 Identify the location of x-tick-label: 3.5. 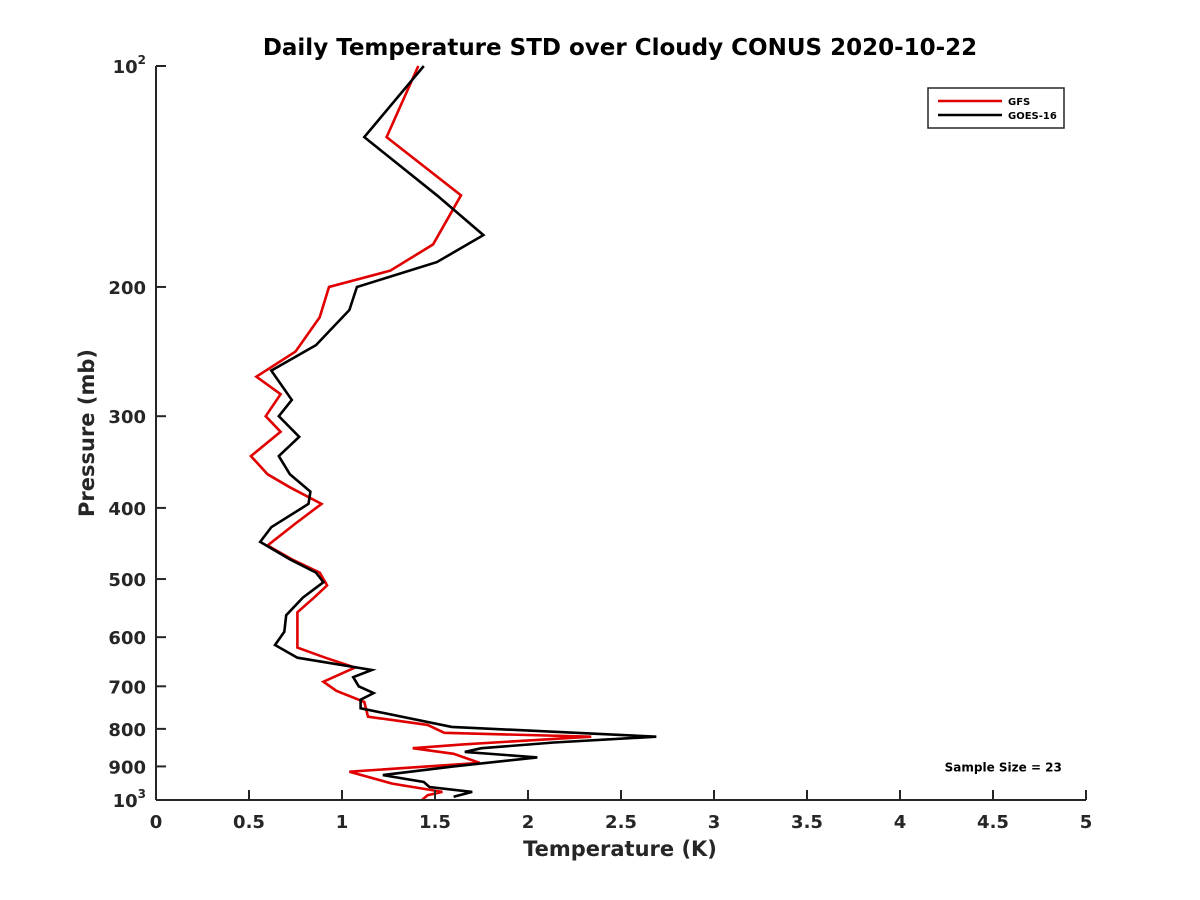
(807, 822).